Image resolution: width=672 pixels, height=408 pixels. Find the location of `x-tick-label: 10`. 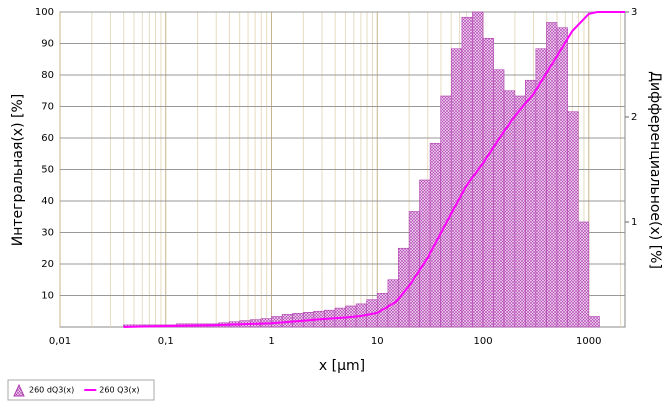

x-tick-label: 10 is located at coordinates (377, 341).